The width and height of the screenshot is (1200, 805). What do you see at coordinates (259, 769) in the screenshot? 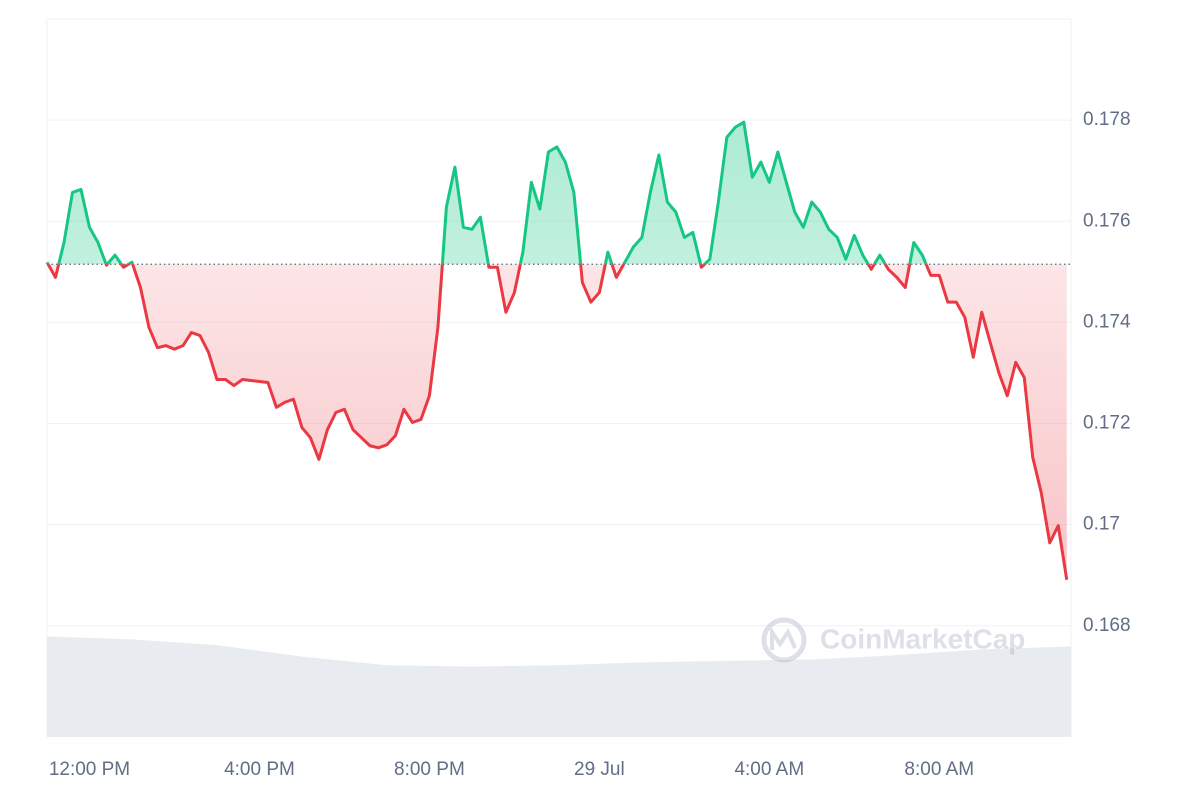
I see `x-tick-label: 4:00 PM` at bounding box center [259, 769].